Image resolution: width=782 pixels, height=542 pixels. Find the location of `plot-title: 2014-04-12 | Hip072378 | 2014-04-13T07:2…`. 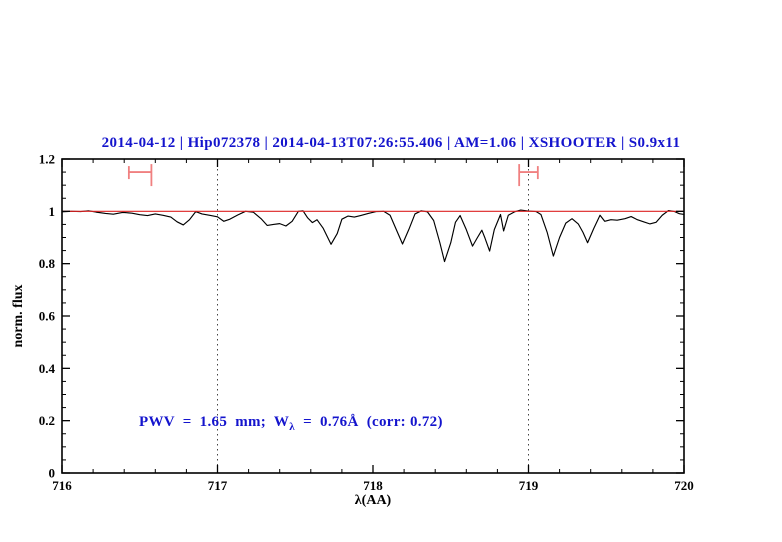

plot-title: 2014-04-12 | Hip072378 | 2014-04-13T07:2… is located at coordinates (391, 143).